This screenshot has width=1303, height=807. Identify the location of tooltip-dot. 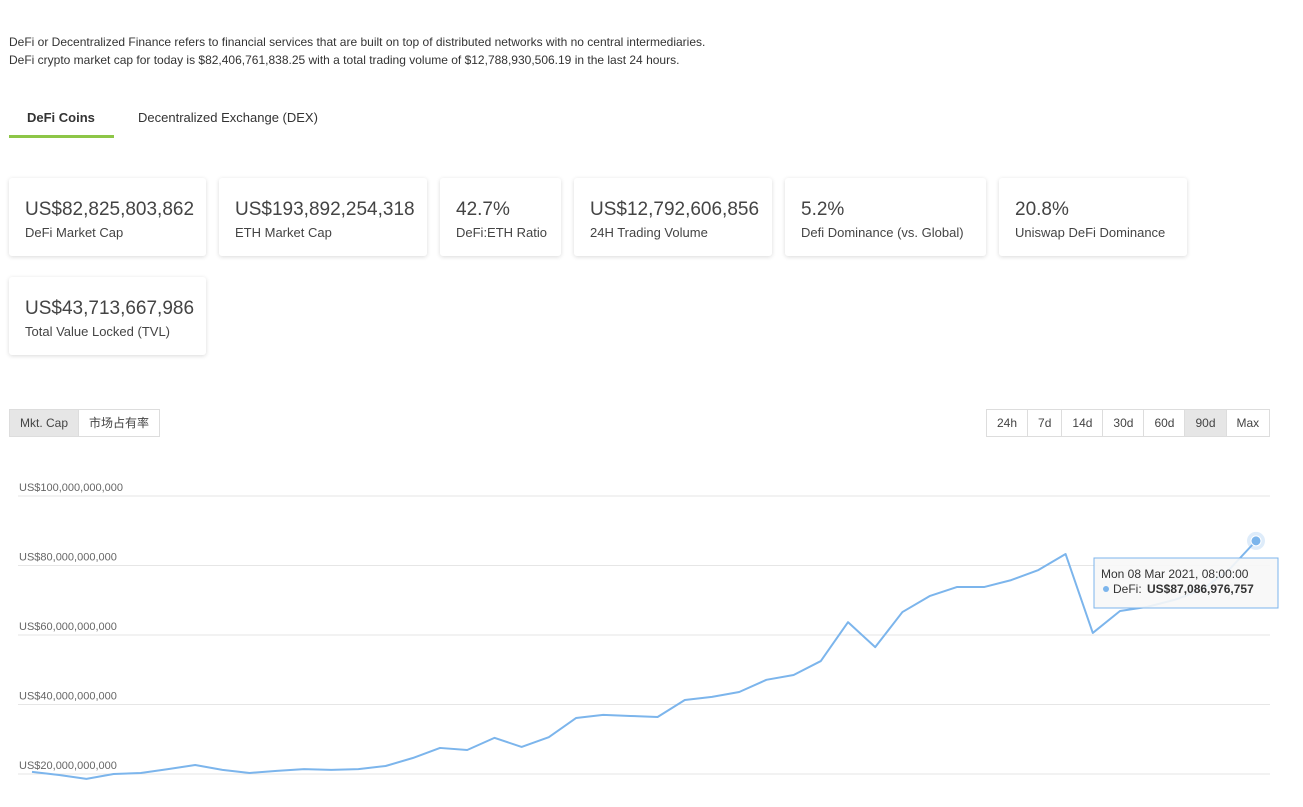
(1106, 589).